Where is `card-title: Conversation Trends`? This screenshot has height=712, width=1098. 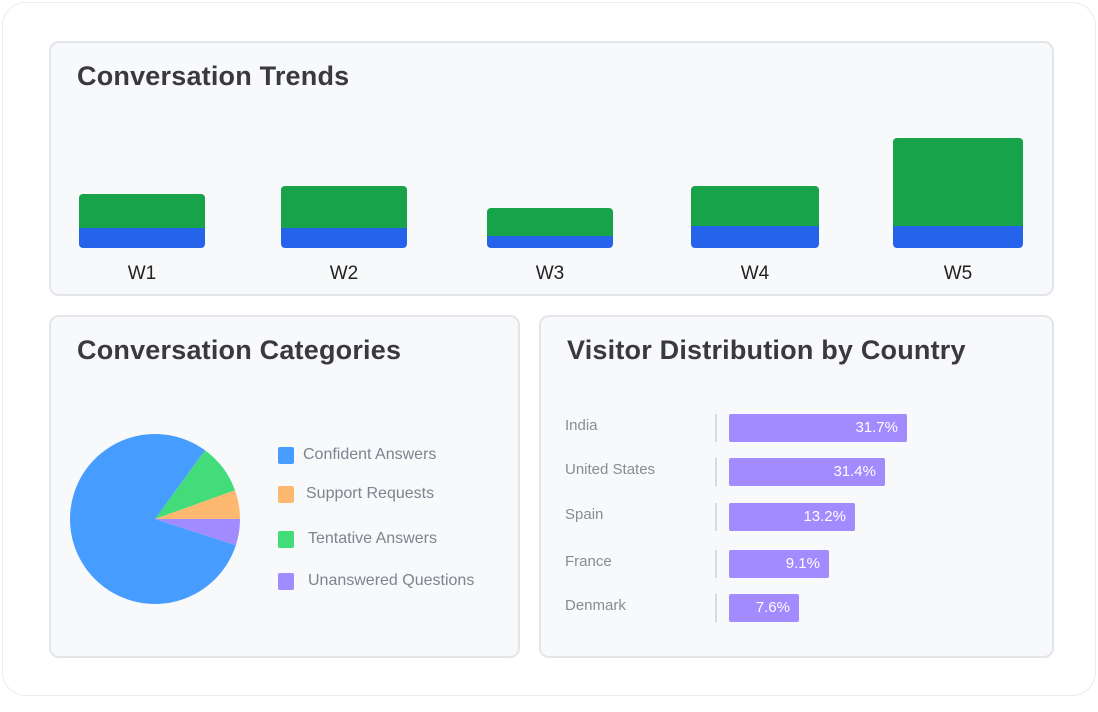 card-title: Conversation Trends is located at coordinates (213, 76).